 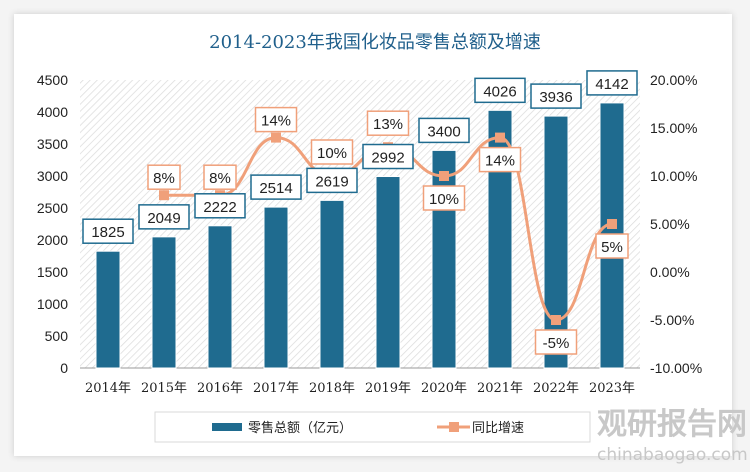 I want to click on right-axis-tick: 0.00%, so click(x=670, y=272).